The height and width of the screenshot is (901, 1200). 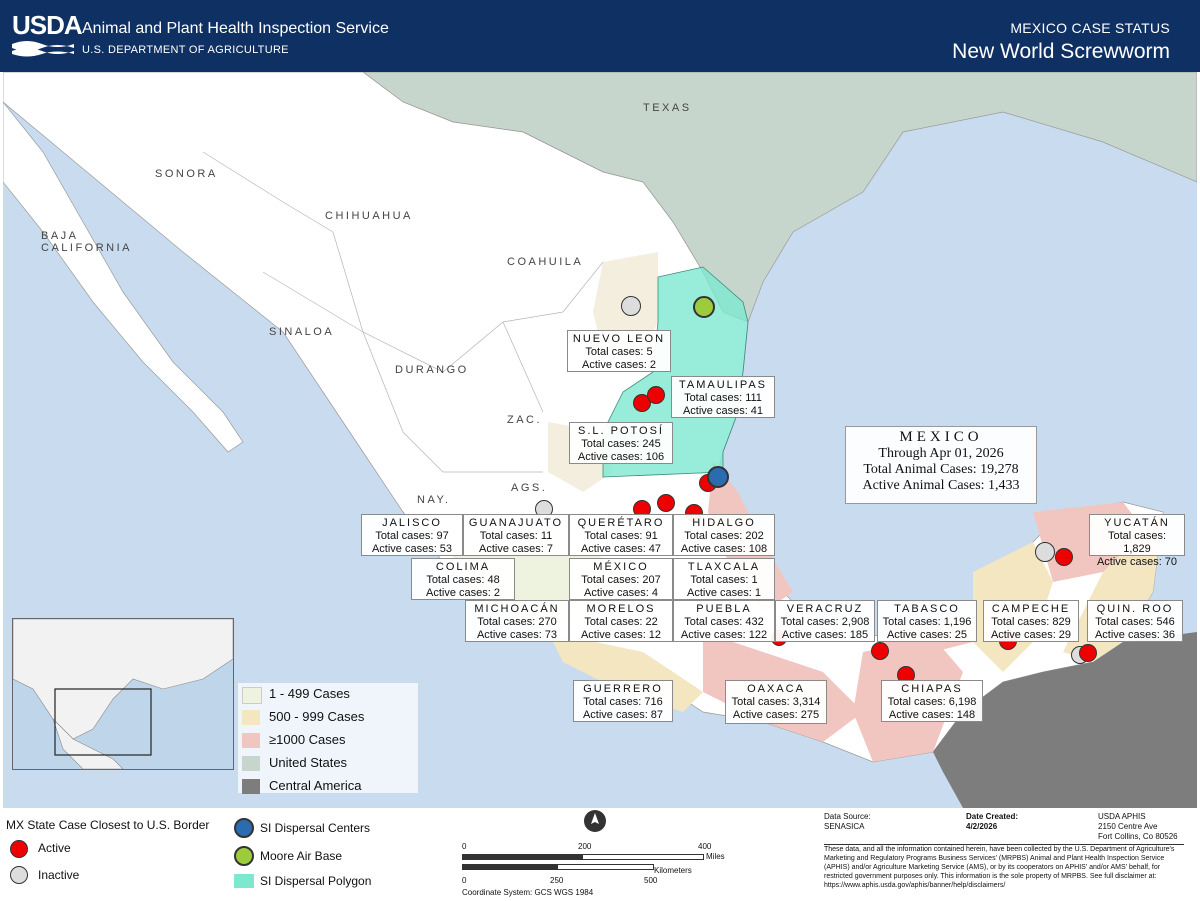 I want to click on label-baja-california: BAJA CALIFORNIA, so click(x=87, y=242).